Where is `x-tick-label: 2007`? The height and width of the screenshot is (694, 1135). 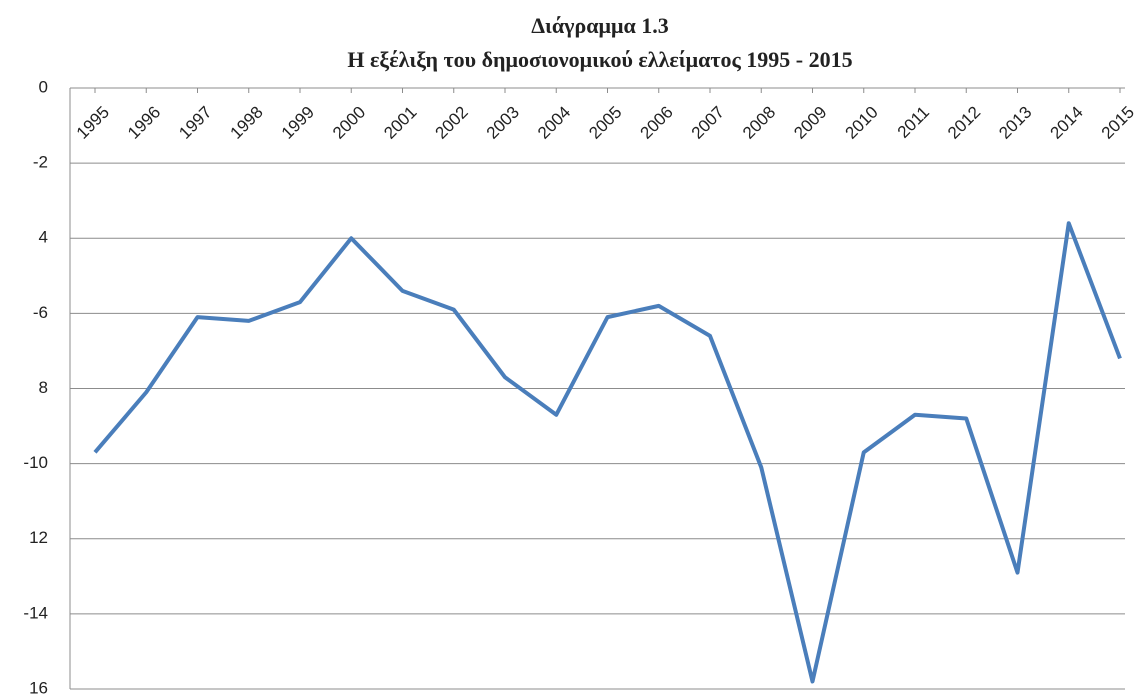 x-tick-label: 2007 is located at coordinates (708, 123).